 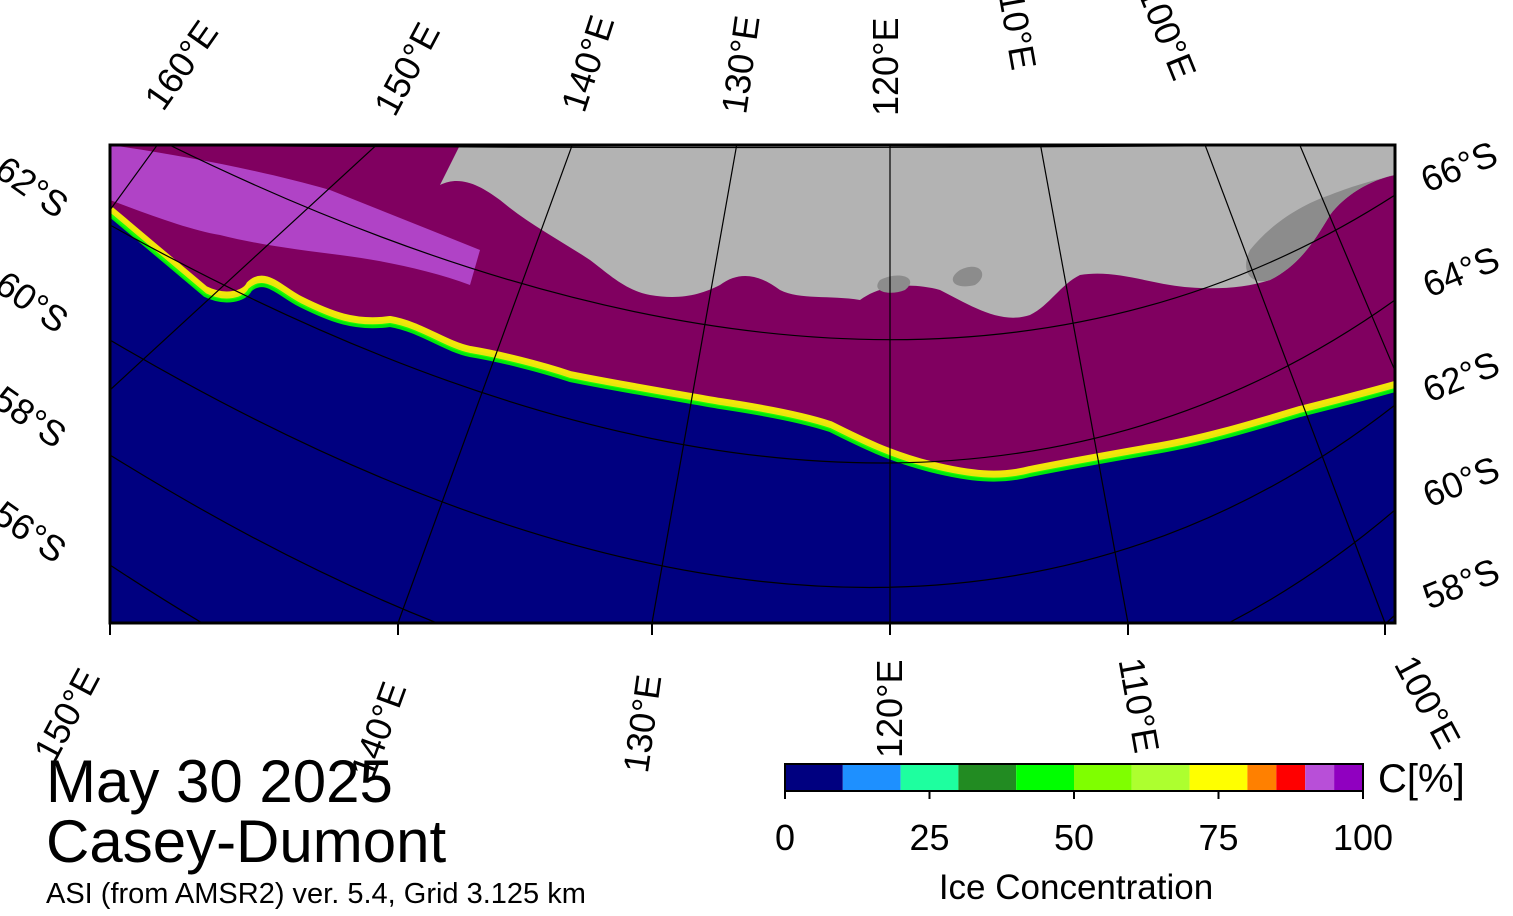 I want to click on top-lon-label-120: 120°E, so click(x=885, y=66).